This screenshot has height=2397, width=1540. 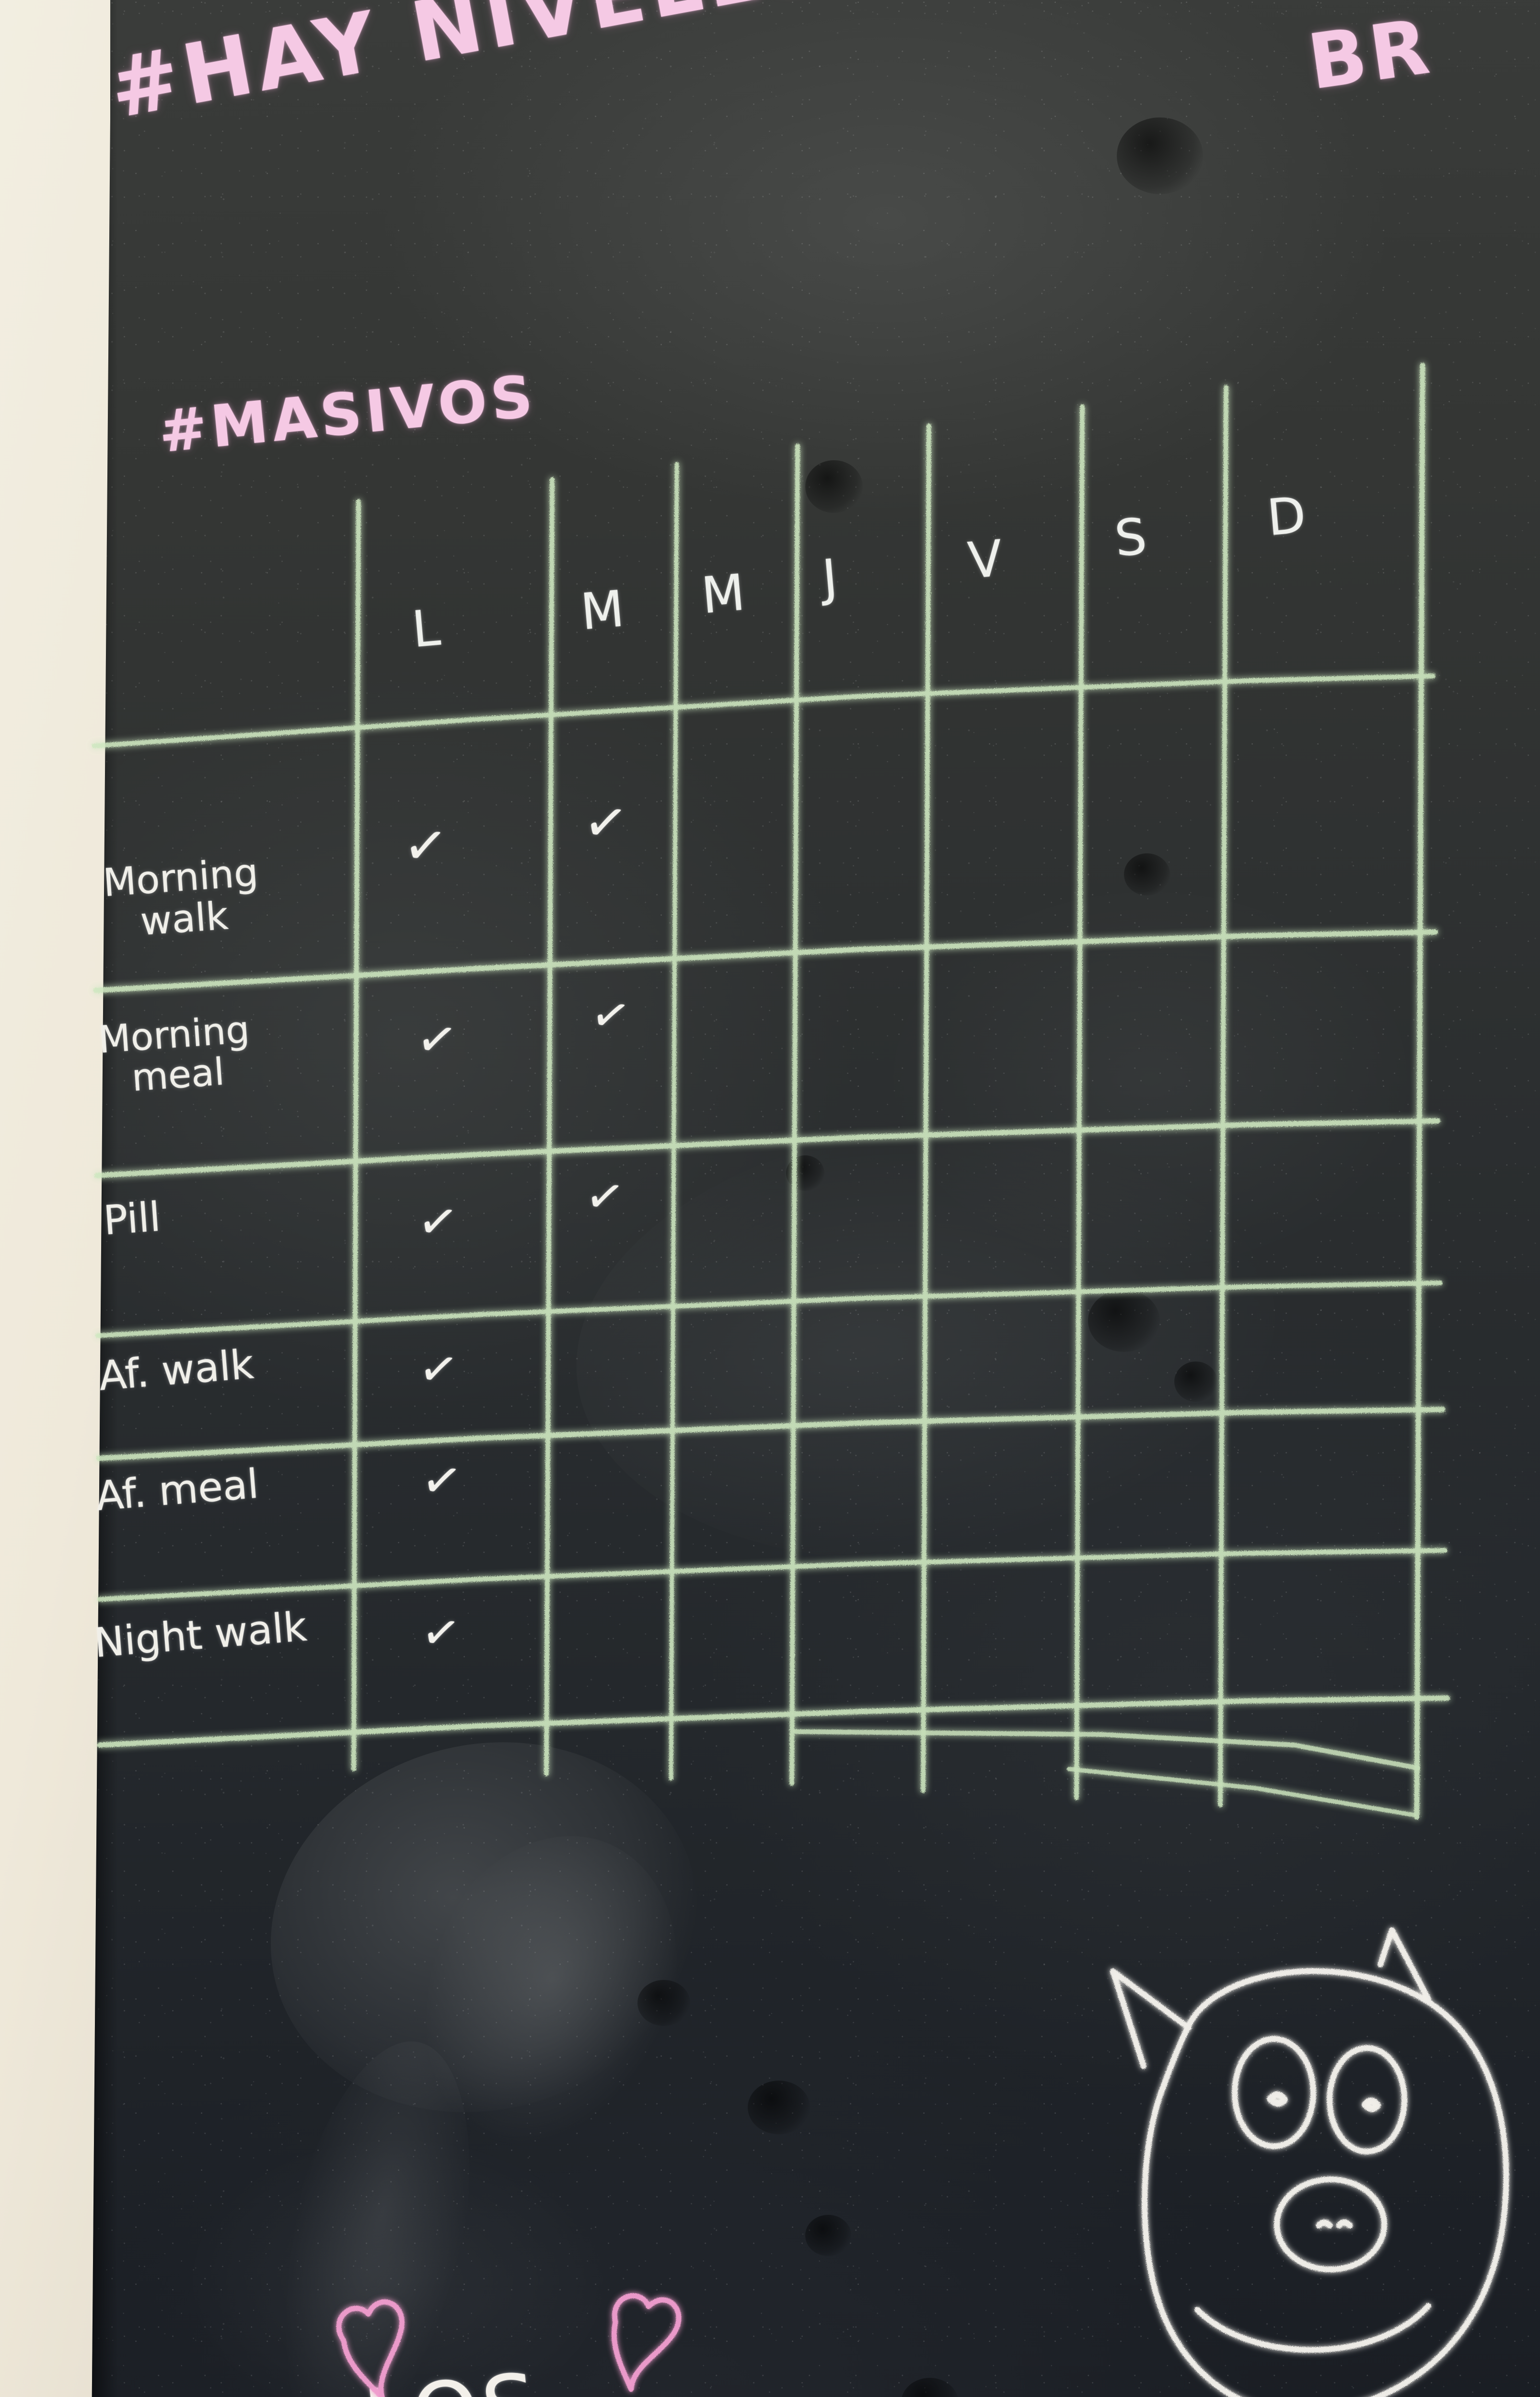 I want to click on heart-doodles, so click(x=509, y=2345).